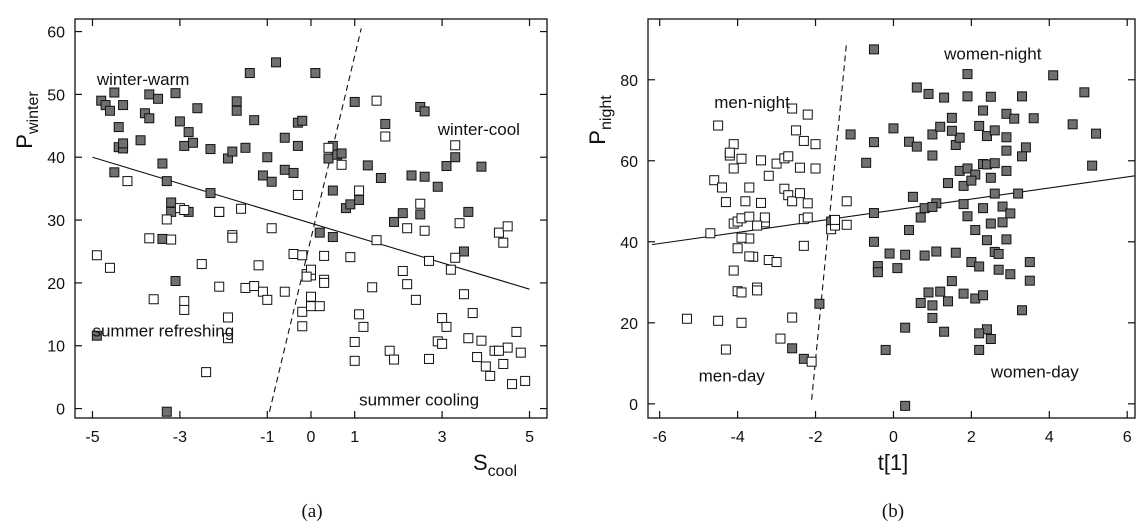 This screenshot has height=527, width=1143. What do you see at coordinates (267, 437) in the screenshot?
I see `x-tick-label: -1` at bounding box center [267, 437].